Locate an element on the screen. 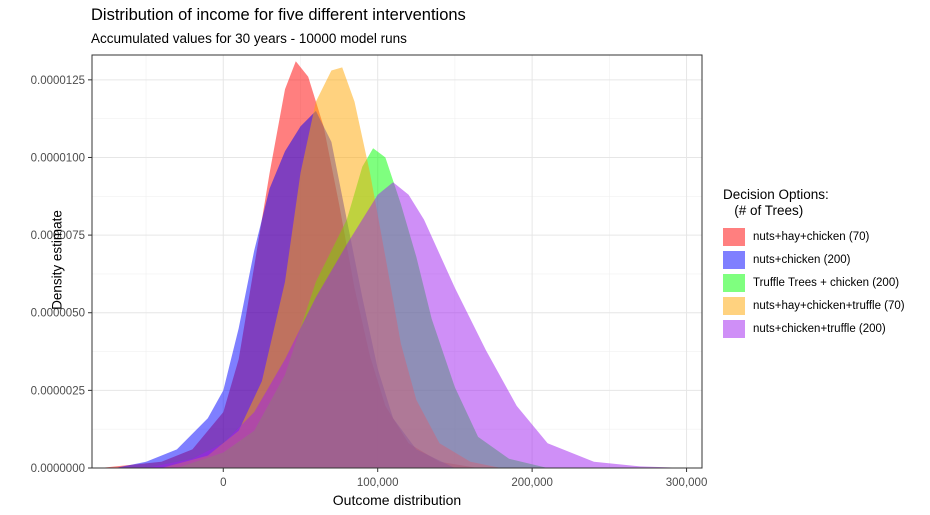  y-tick-label: 0.0000075 is located at coordinates (58, 236).